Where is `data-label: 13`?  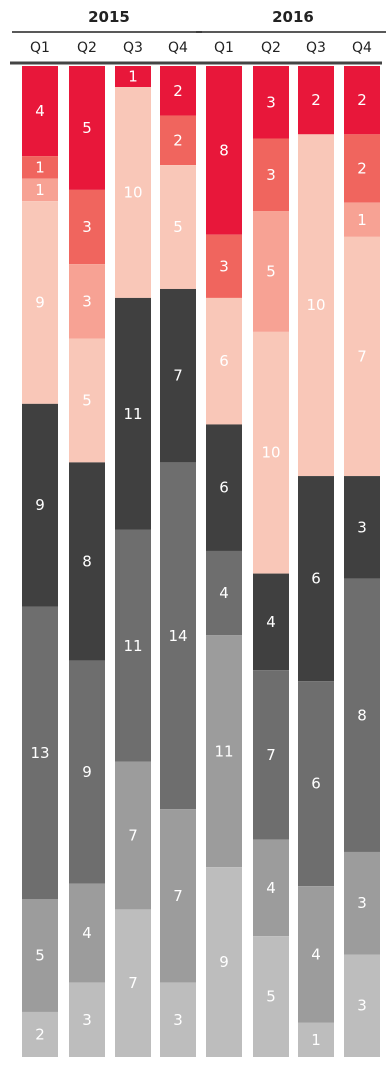 data-label: 13 is located at coordinates (39, 753).